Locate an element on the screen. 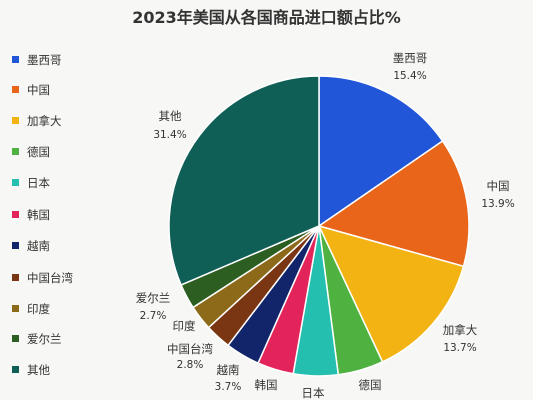 Image resolution: width=533 pixels, height=400 pixels. legend-label: 德国 is located at coordinates (38, 152).